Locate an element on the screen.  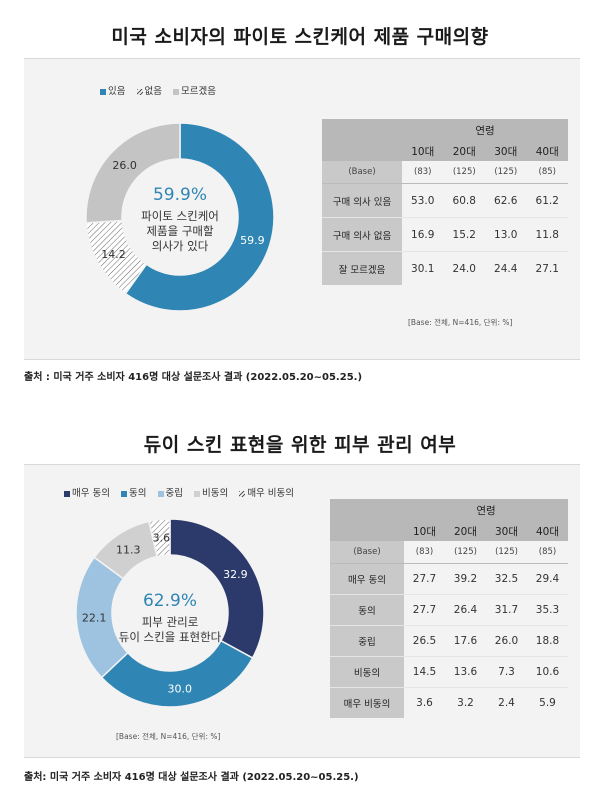
legend-item-disagree: 비동의 is located at coordinates (211, 492).